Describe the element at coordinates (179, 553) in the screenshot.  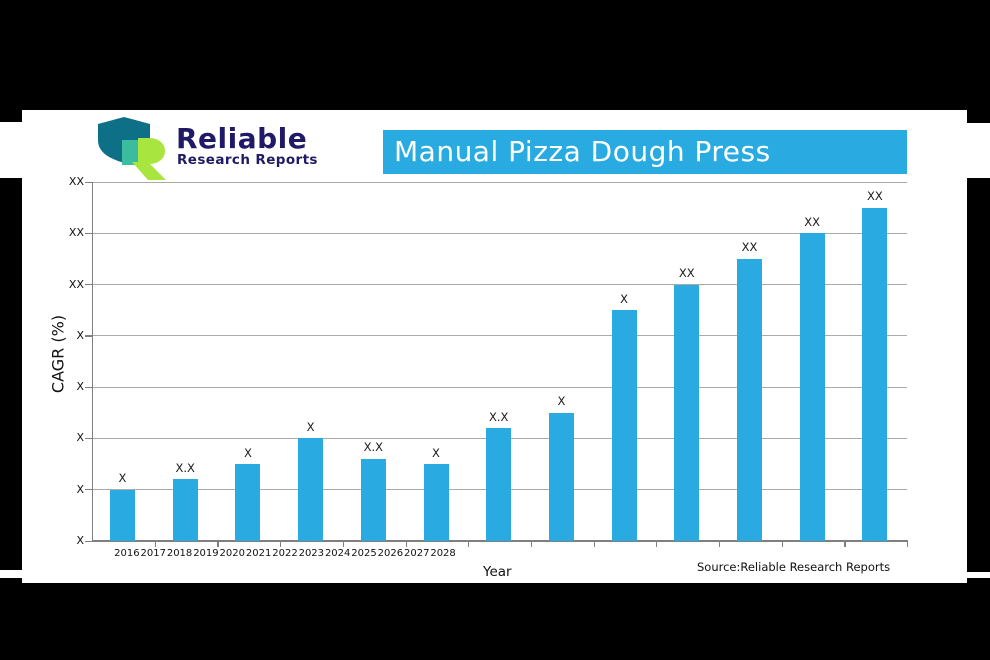
I see `year-label: 2018` at that location.